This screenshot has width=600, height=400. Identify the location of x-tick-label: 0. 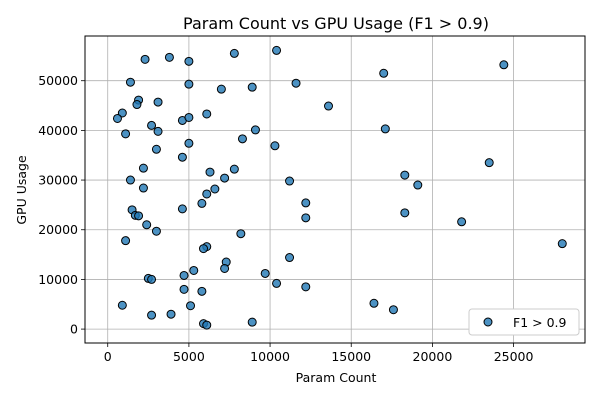
(108, 356).